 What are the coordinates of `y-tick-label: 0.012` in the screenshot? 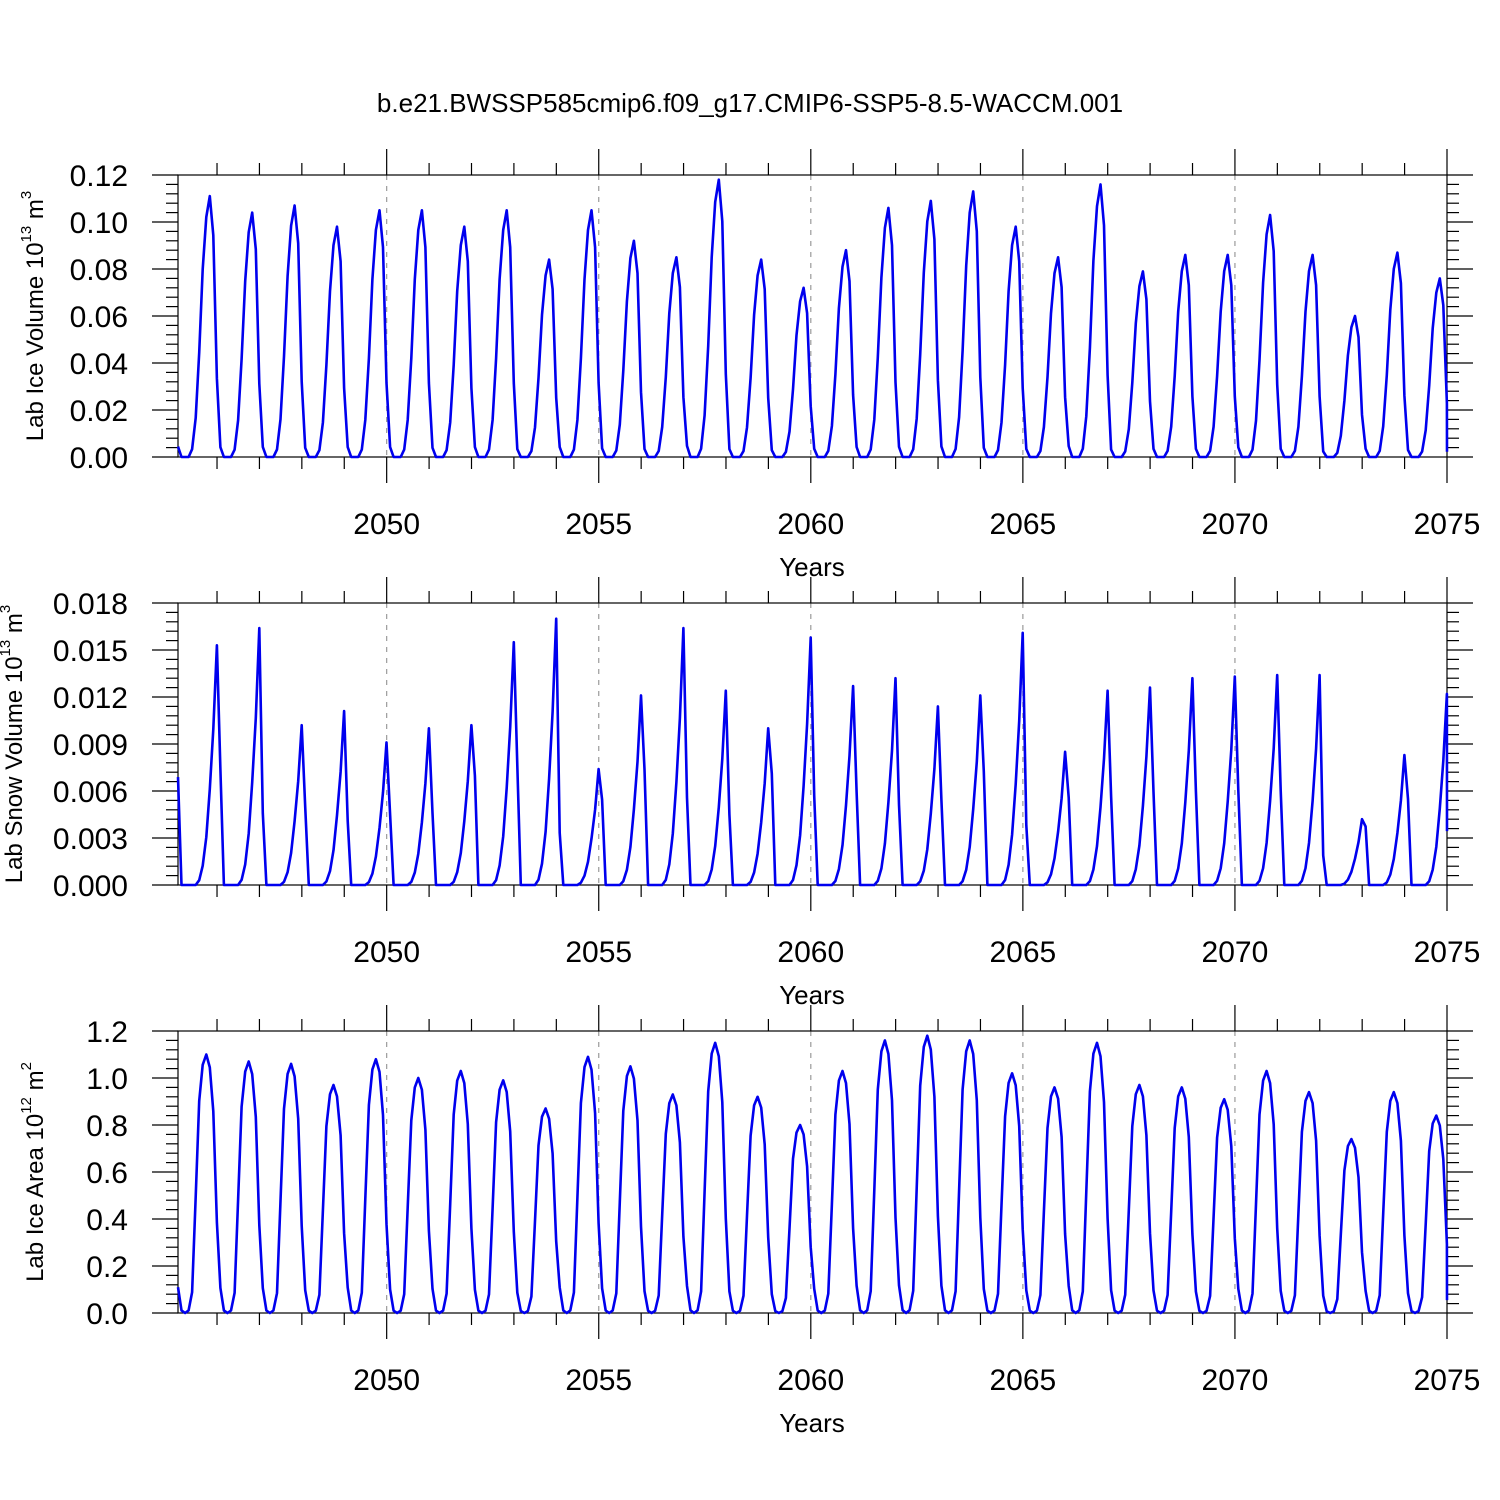 It's located at (90, 698).